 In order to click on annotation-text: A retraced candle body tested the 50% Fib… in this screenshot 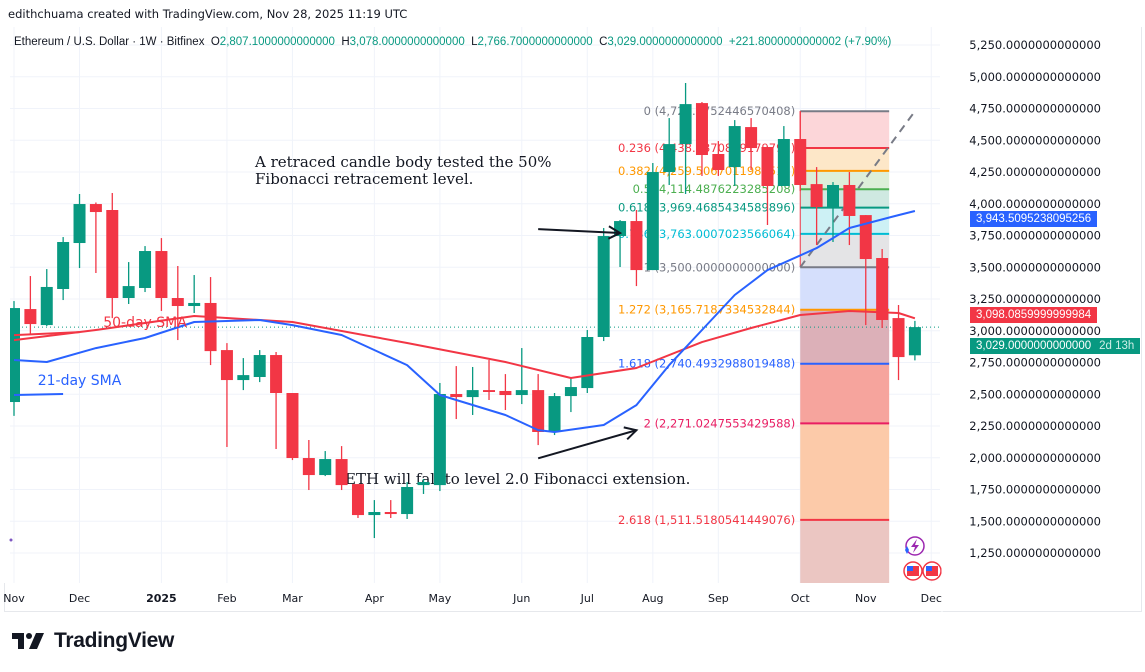, I will do `click(403, 170)`.